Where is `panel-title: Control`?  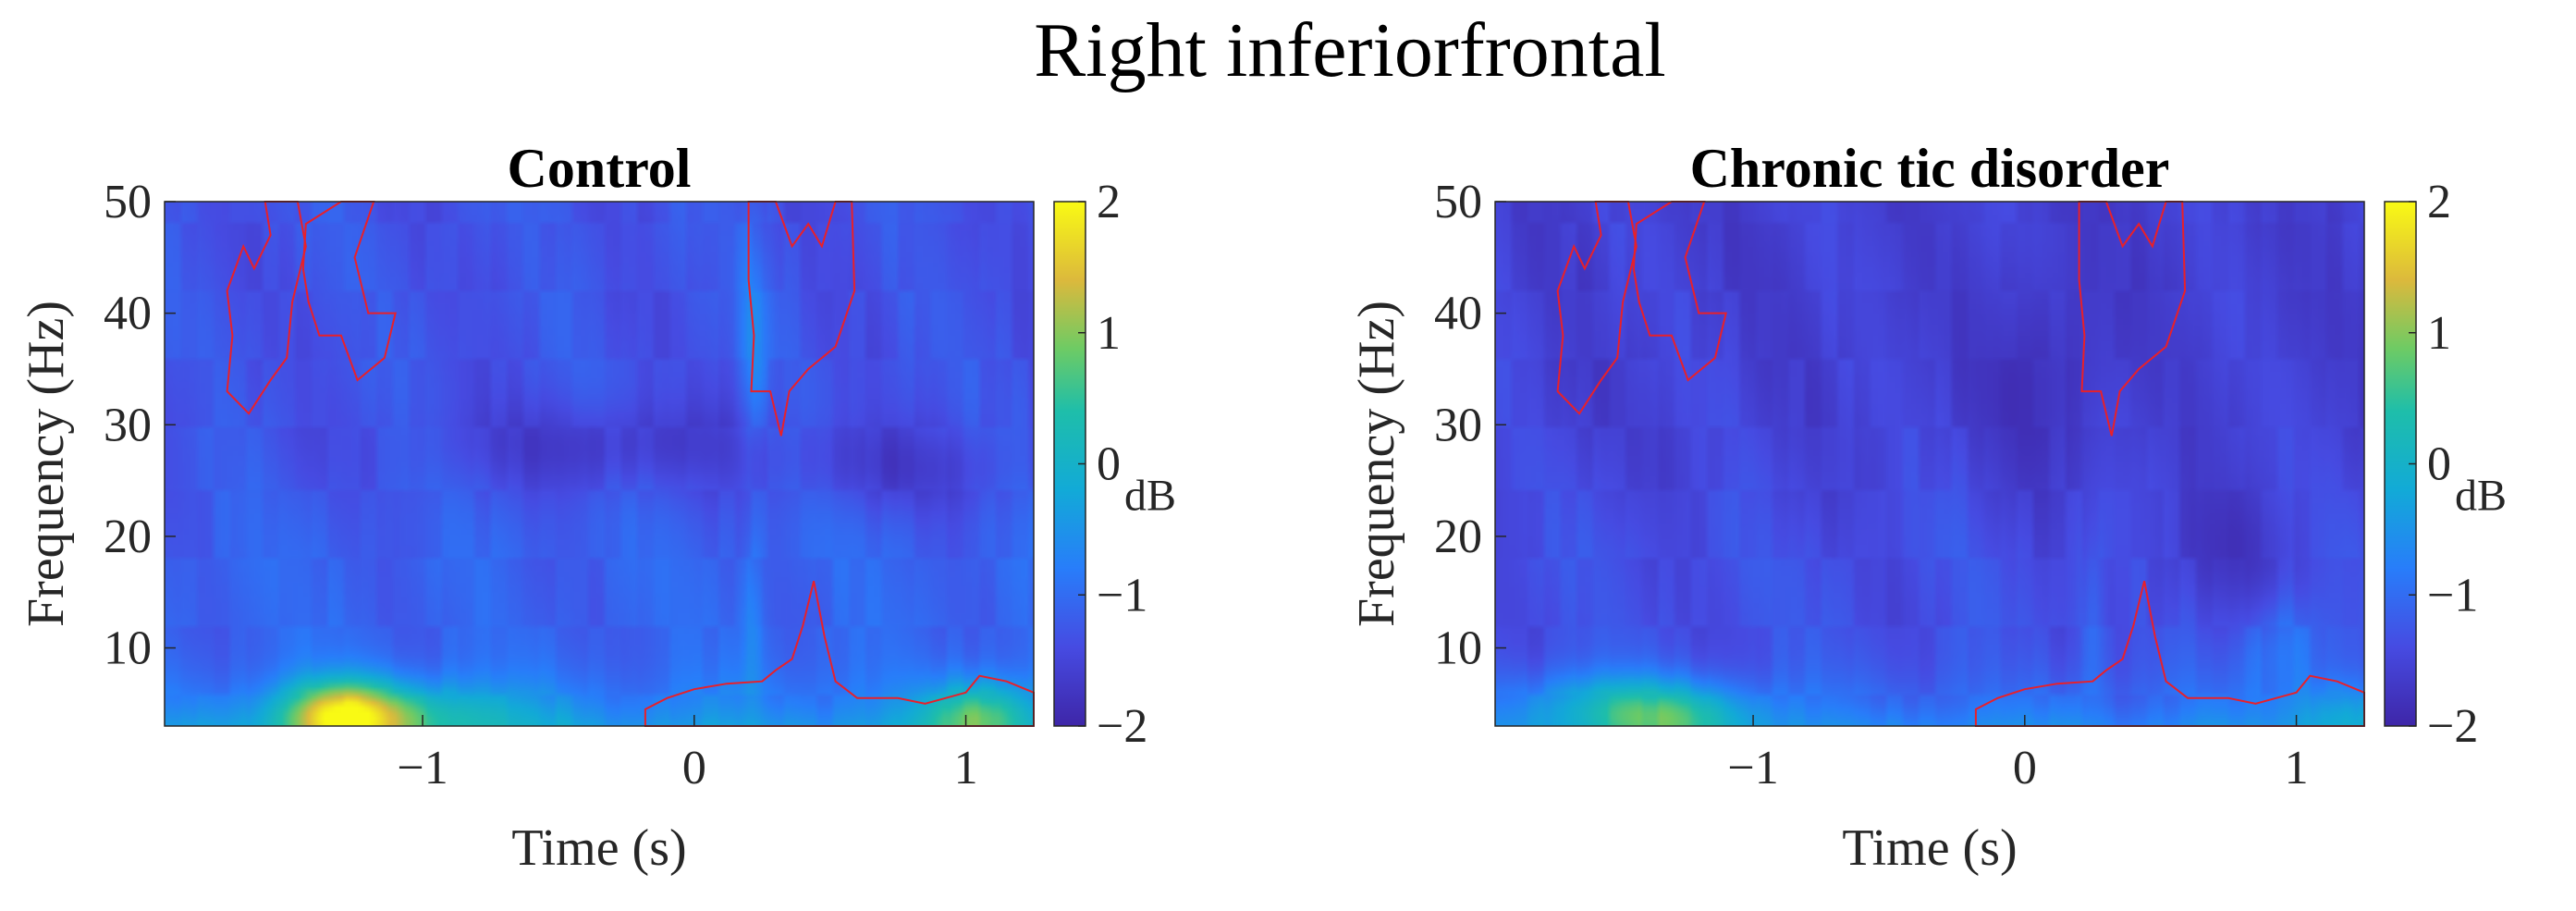
panel-title: Control is located at coordinates (600, 168).